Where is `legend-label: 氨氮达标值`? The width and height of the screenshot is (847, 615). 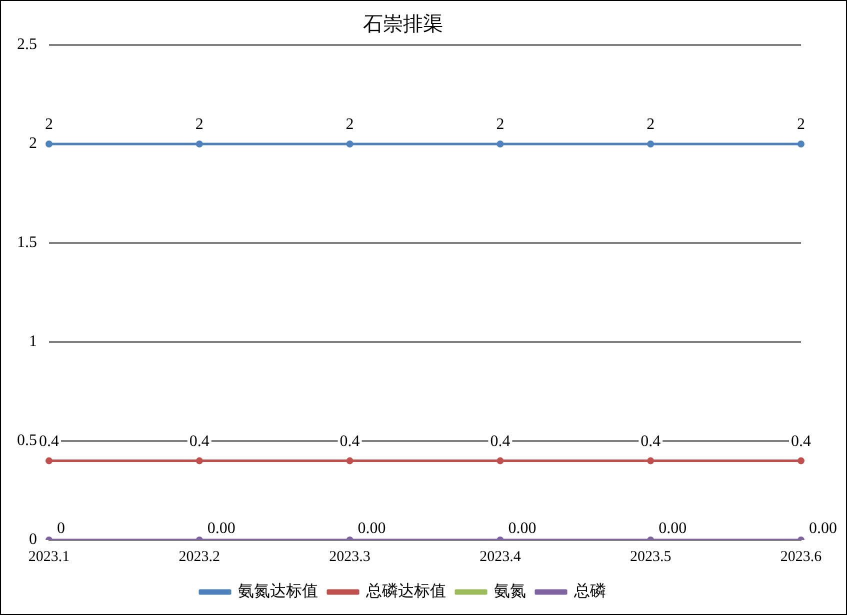
legend-label: 氨氮达标值 is located at coordinates (278, 591).